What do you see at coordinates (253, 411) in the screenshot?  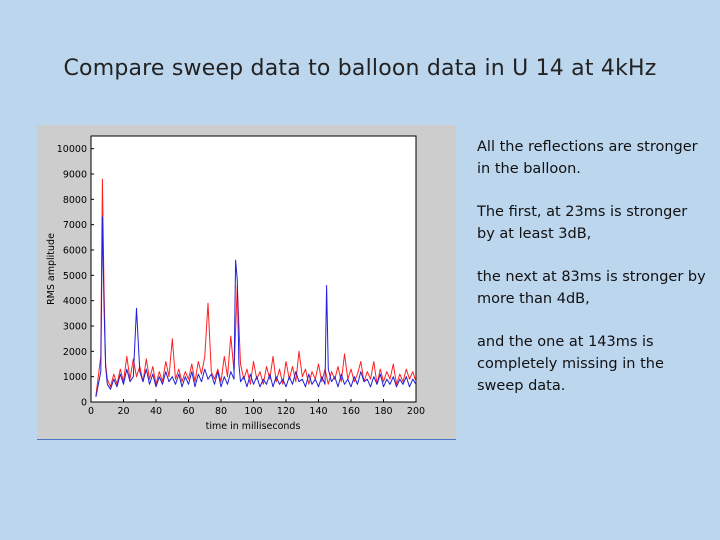 I see `x-tick-label: 100` at bounding box center [253, 411].